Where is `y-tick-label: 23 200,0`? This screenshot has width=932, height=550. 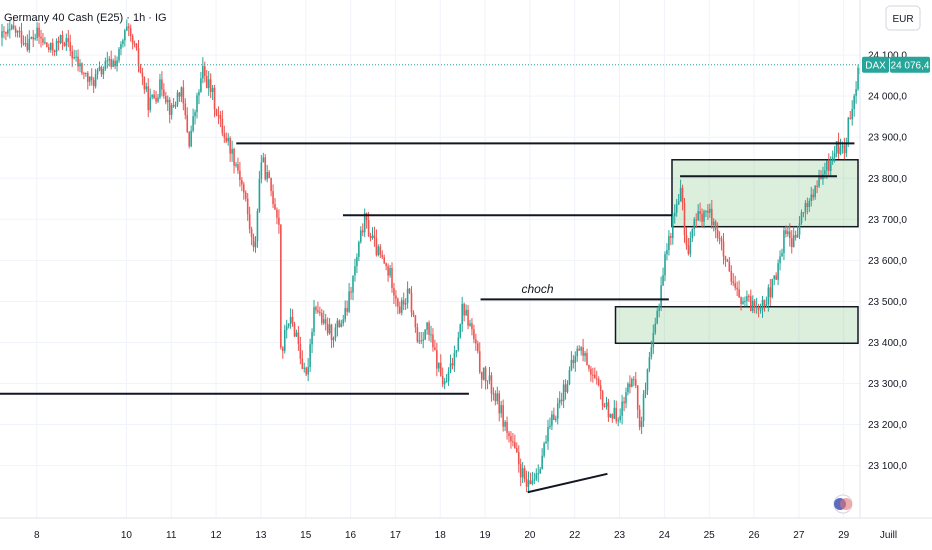 y-tick-label: 23 200,0 is located at coordinates (887, 425).